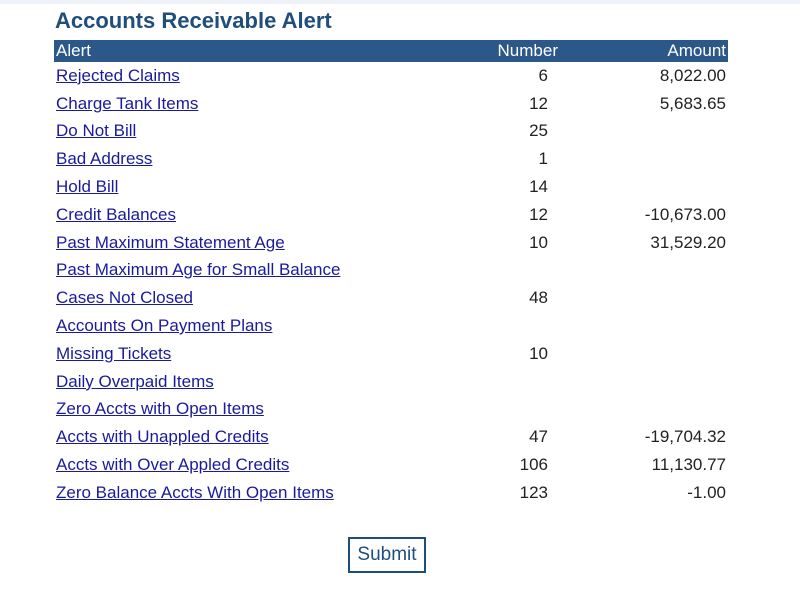  What do you see at coordinates (256, 298) in the screenshot?
I see `alert-cell: Cases Not Closed` at bounding box center [256, 298].